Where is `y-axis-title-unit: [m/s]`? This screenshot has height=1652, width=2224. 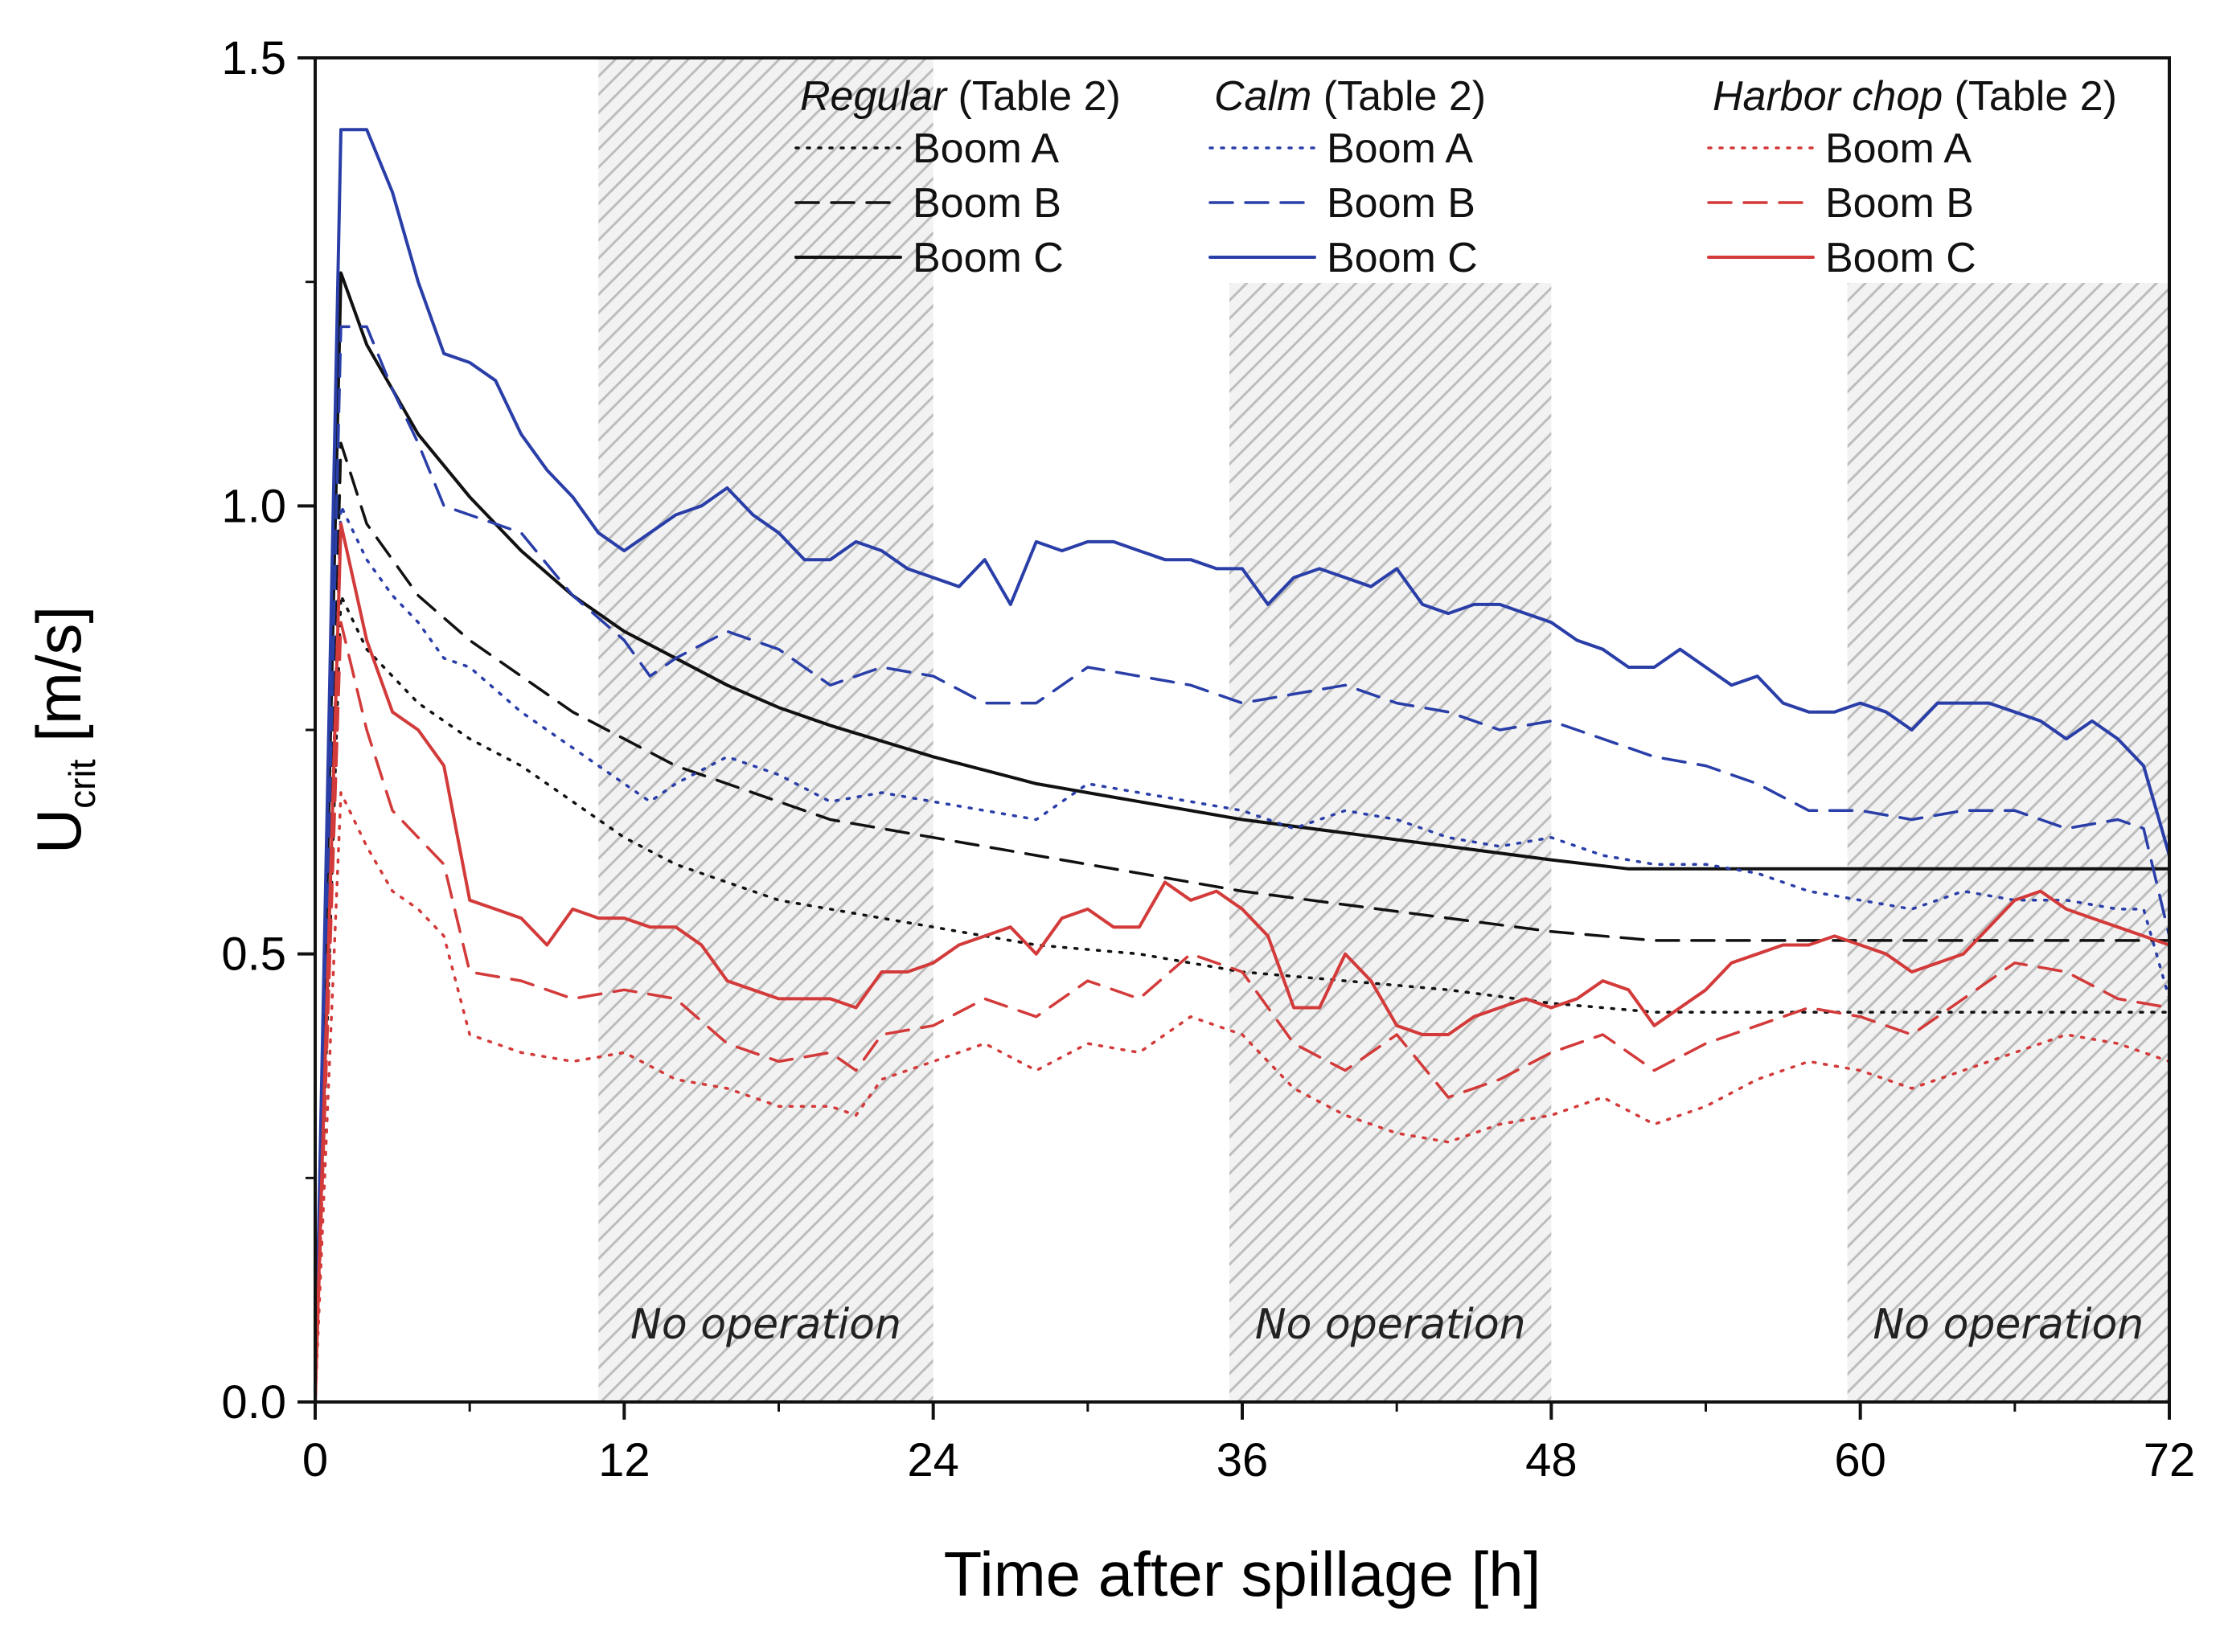 y-axis-title-unit: [m/s] is located at coordinates (58, 683).